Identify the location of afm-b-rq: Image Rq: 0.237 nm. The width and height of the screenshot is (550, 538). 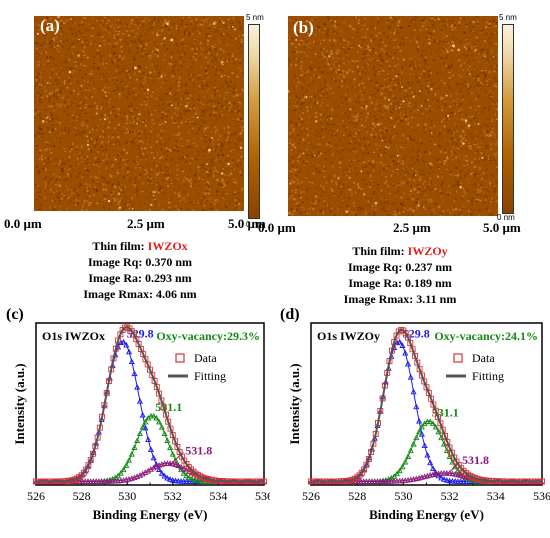
(400, 267).